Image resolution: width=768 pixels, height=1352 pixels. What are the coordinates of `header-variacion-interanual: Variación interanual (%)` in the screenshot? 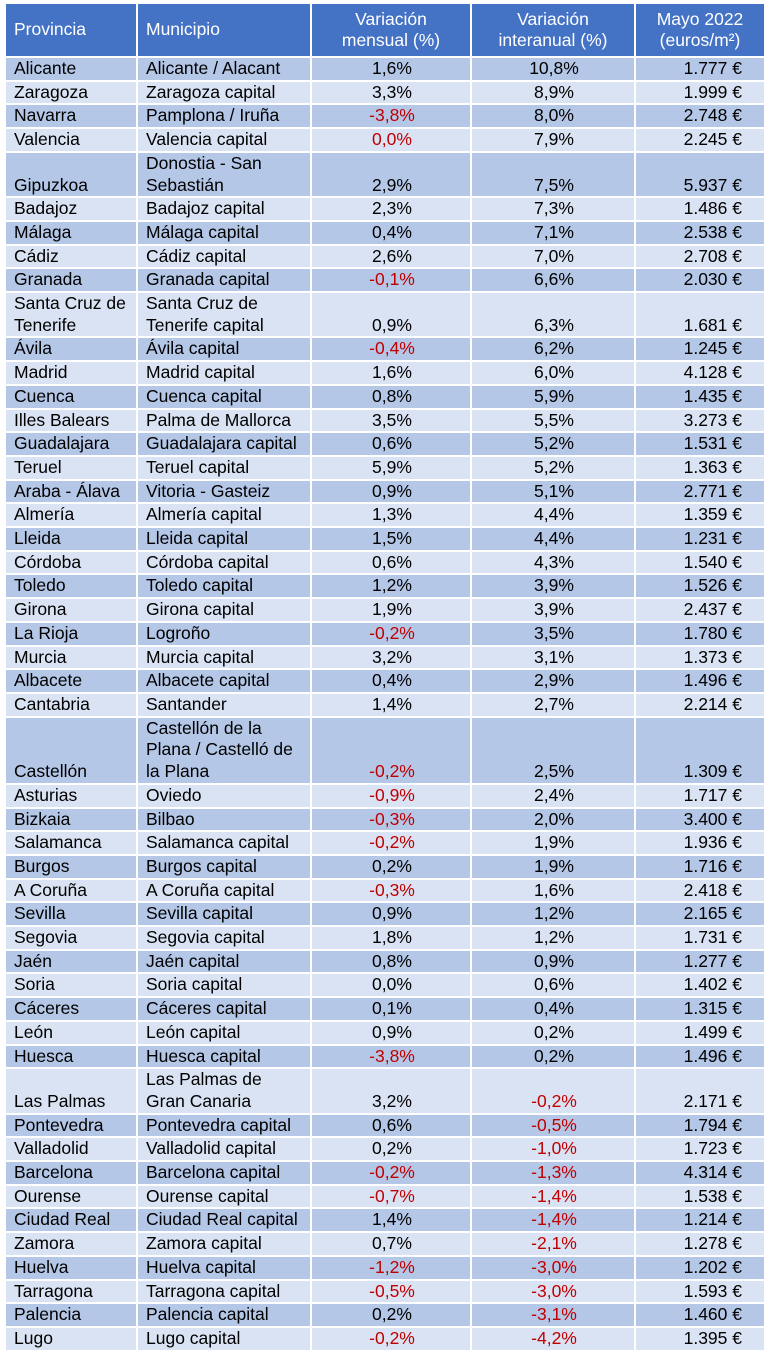 It's located at (553, 30).